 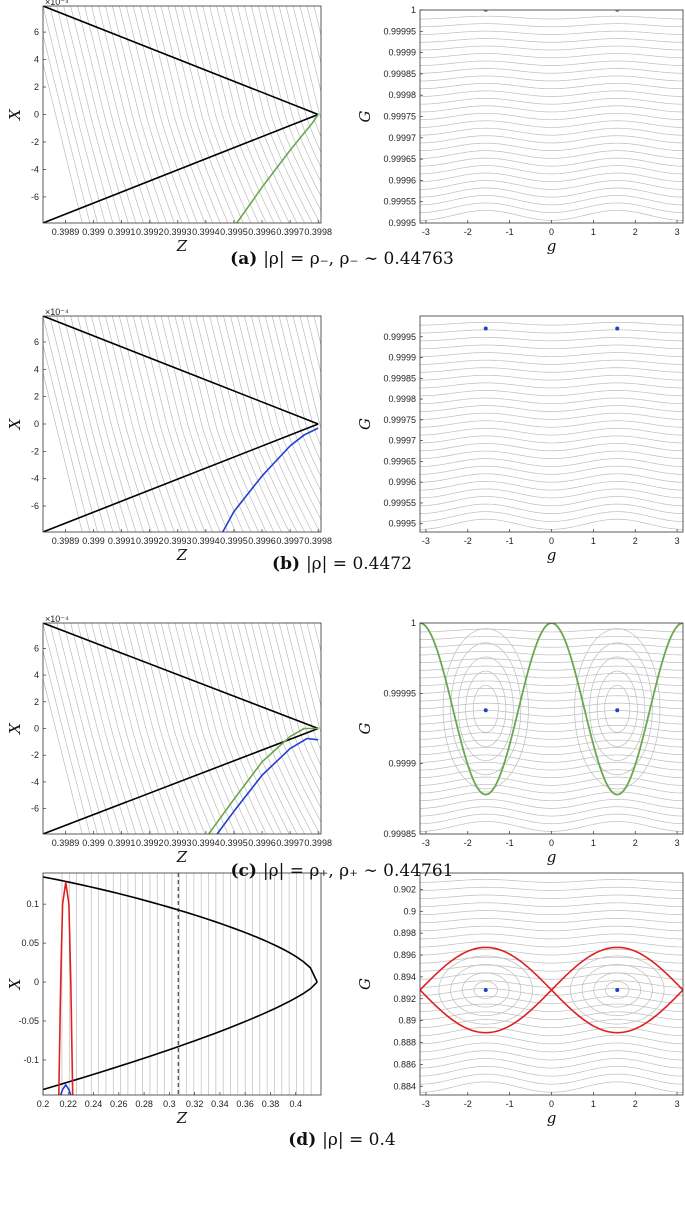 What do you see at coordinates (195, 1104) in the screenshot?
I see `x-tick-label: 0.32` at bounding box center [195, 1104].